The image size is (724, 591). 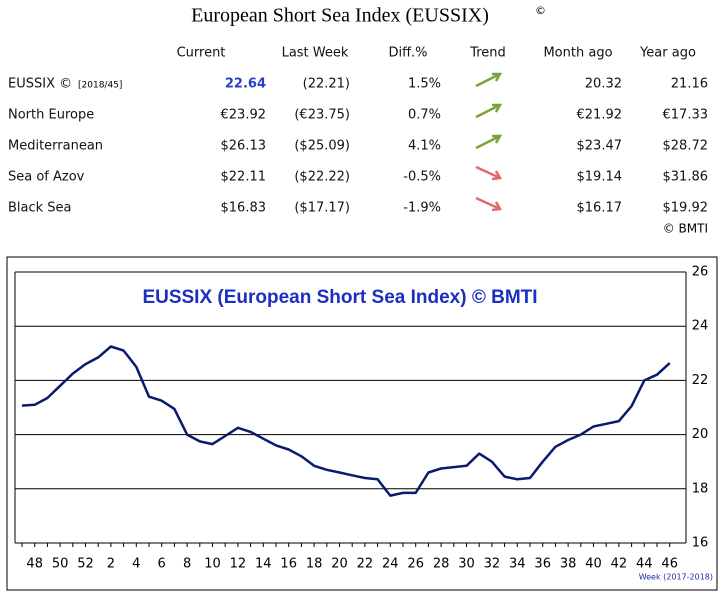 I want to click on row-note: [2018/45], so click(x=100, y=86).